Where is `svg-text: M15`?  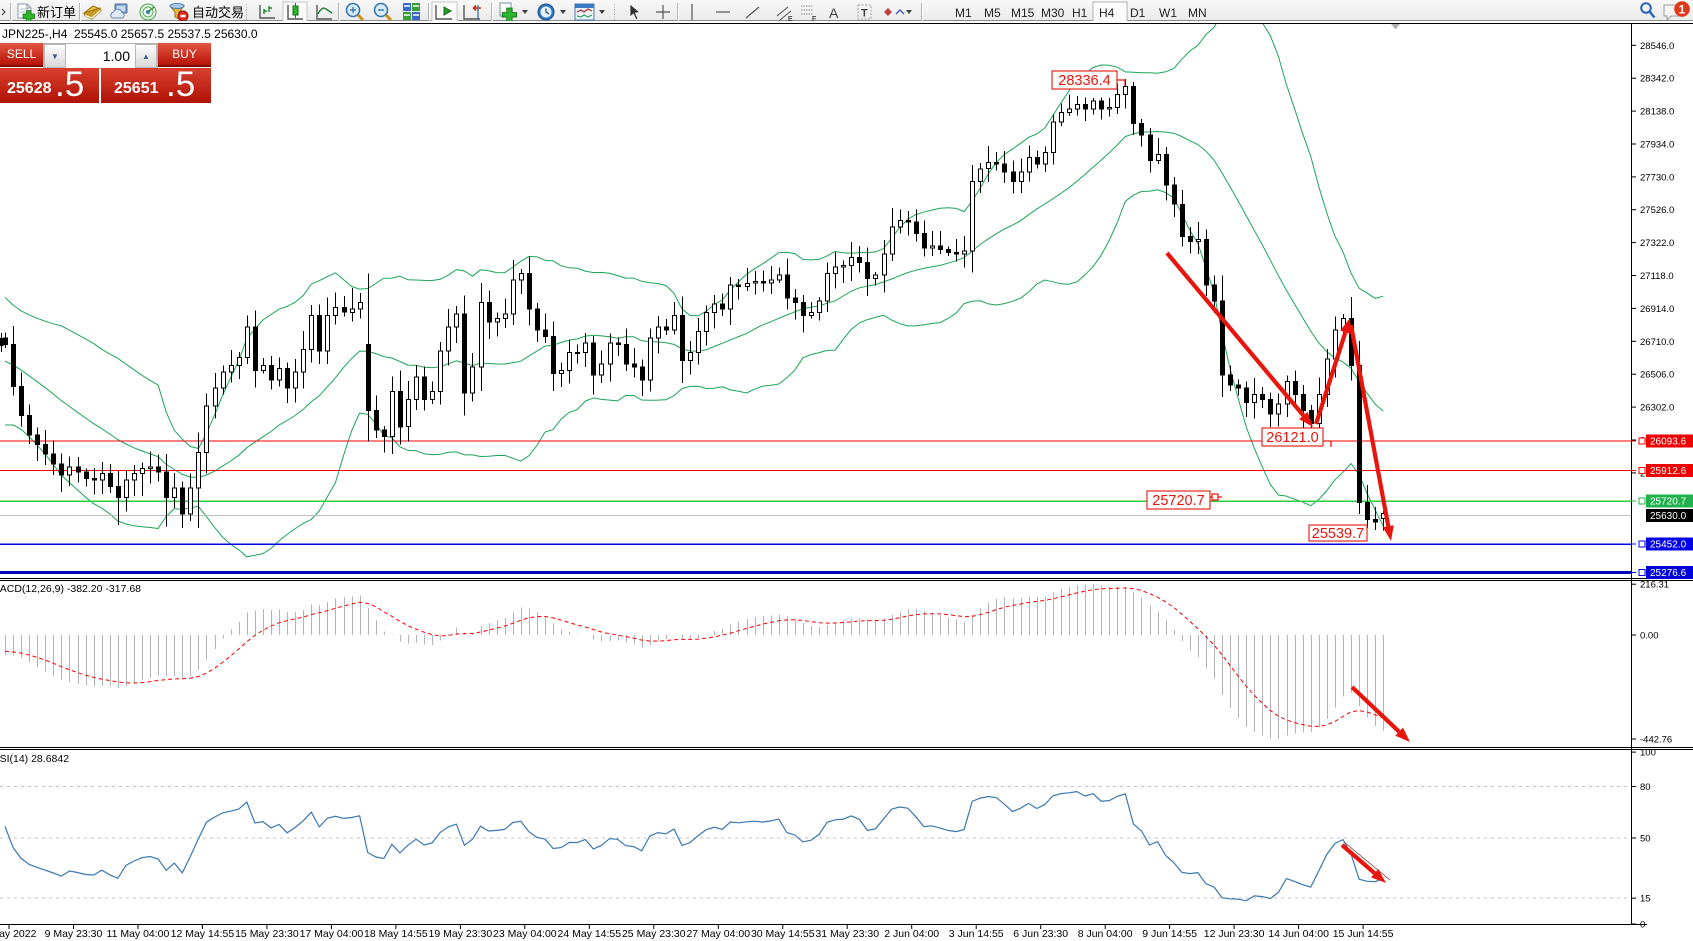 svg-text: M15 is located at coordinates (1023, 13).